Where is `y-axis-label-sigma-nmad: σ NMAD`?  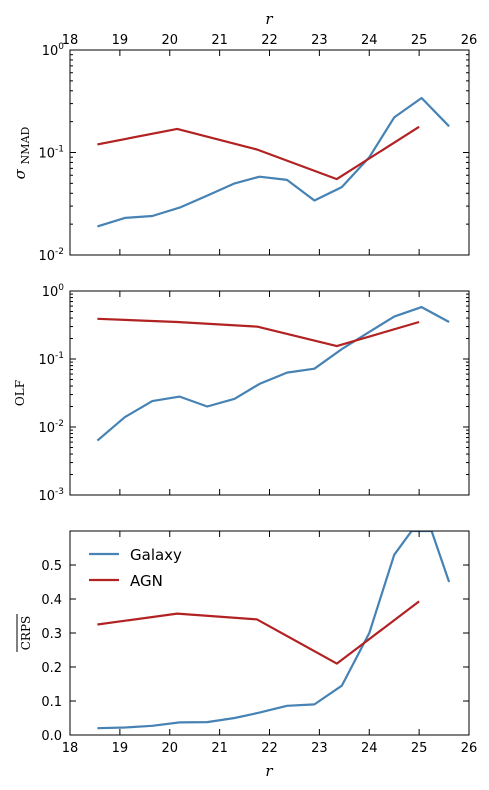
y-axis-label-sigma-nmad: σ NMAD is located at coordinates (21, 152).